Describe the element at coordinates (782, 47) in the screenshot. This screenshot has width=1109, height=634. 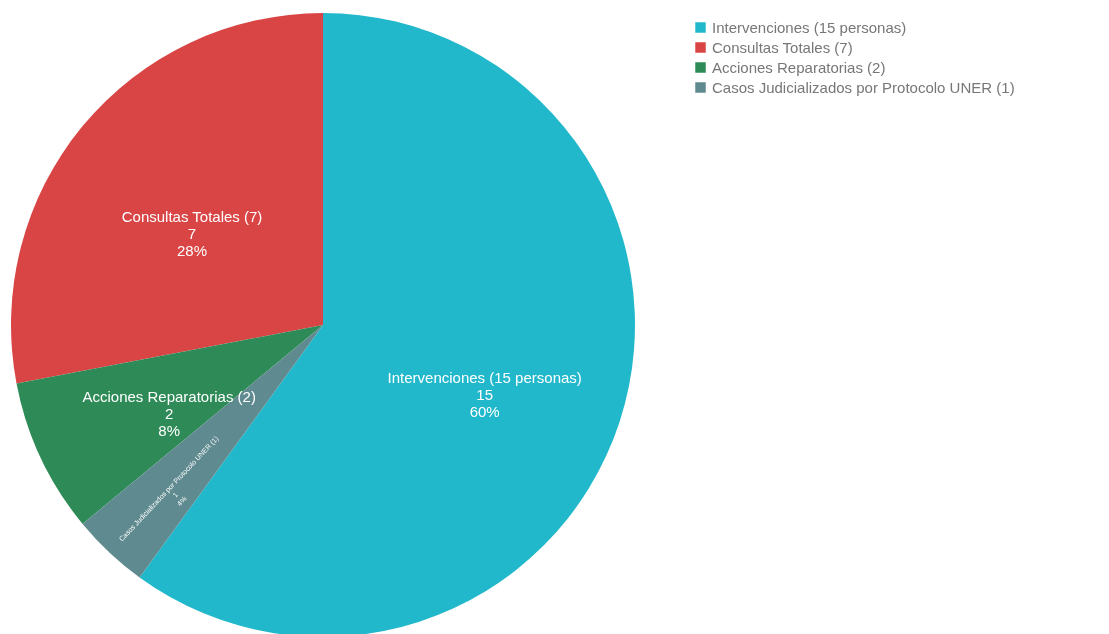
I see `legend-label: Consultas Totales (7)` at that location.